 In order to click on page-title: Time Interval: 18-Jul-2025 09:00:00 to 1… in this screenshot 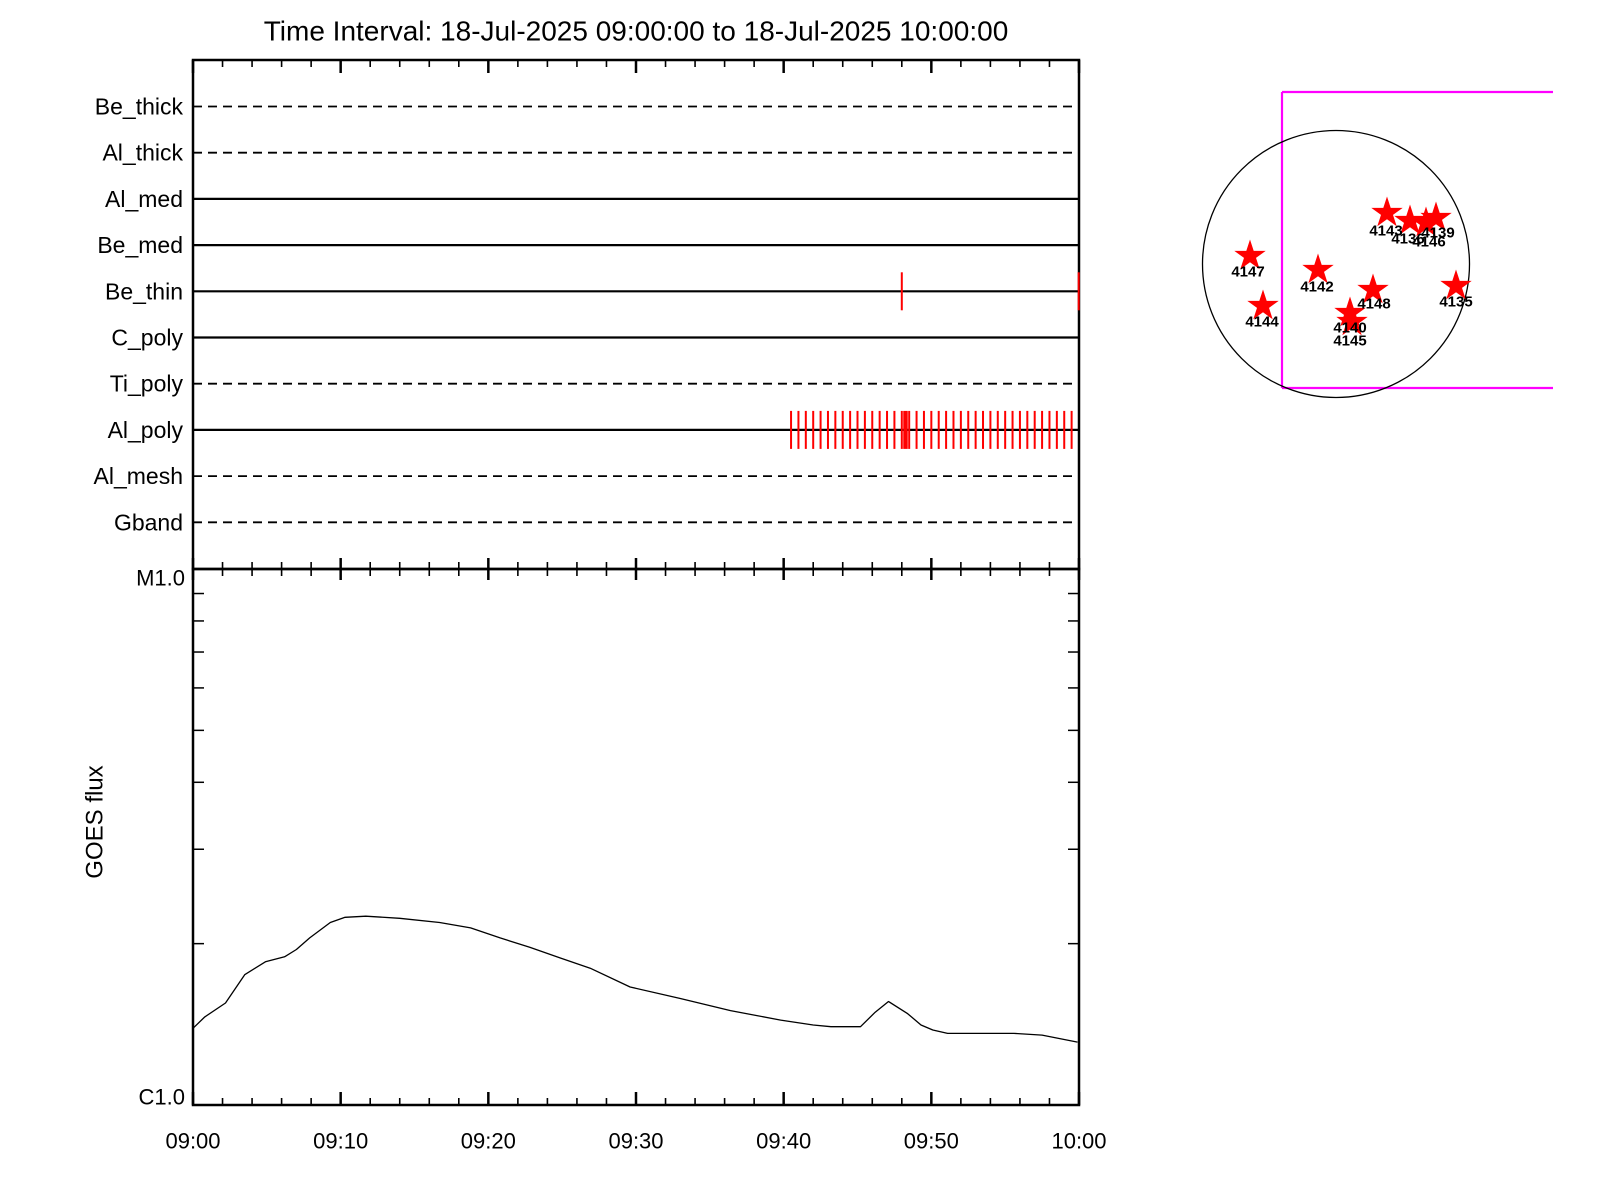, I will do `click(636, 31)`.